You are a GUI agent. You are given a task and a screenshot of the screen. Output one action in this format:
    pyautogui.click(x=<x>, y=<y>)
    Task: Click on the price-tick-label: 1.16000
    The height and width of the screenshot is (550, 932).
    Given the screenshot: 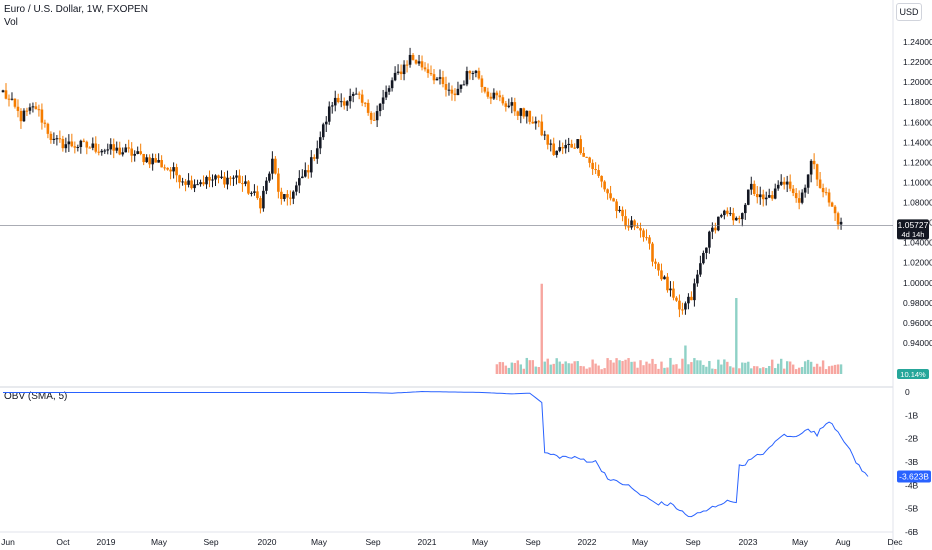 What is the action you would take?
    pyautogui.click(x=917, y=122)
    